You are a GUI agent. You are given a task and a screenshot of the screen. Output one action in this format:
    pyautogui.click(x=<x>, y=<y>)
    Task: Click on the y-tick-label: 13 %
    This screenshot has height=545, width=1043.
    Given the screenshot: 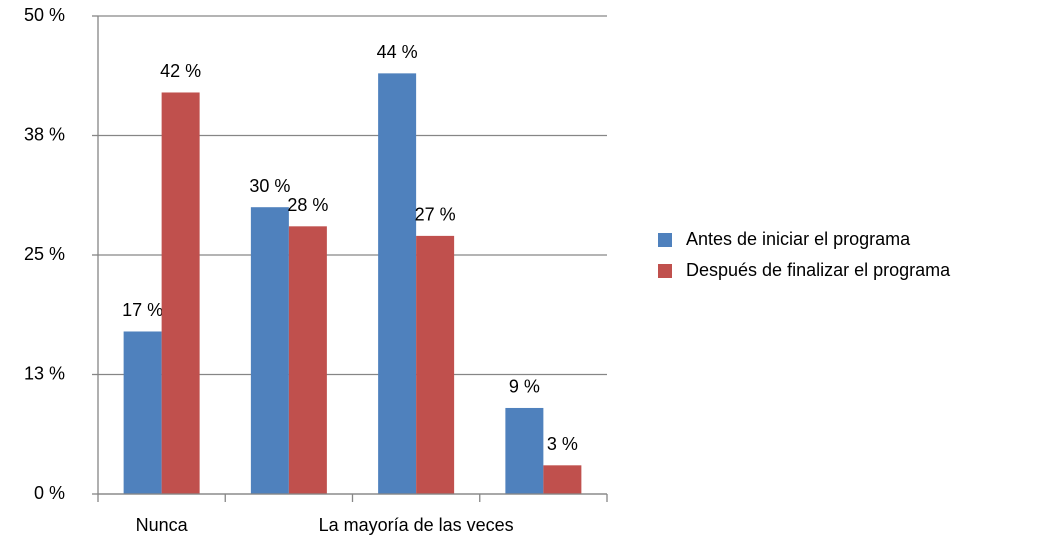 What is the action you would take?
    pyautogui.click(x=44, y=373)
    